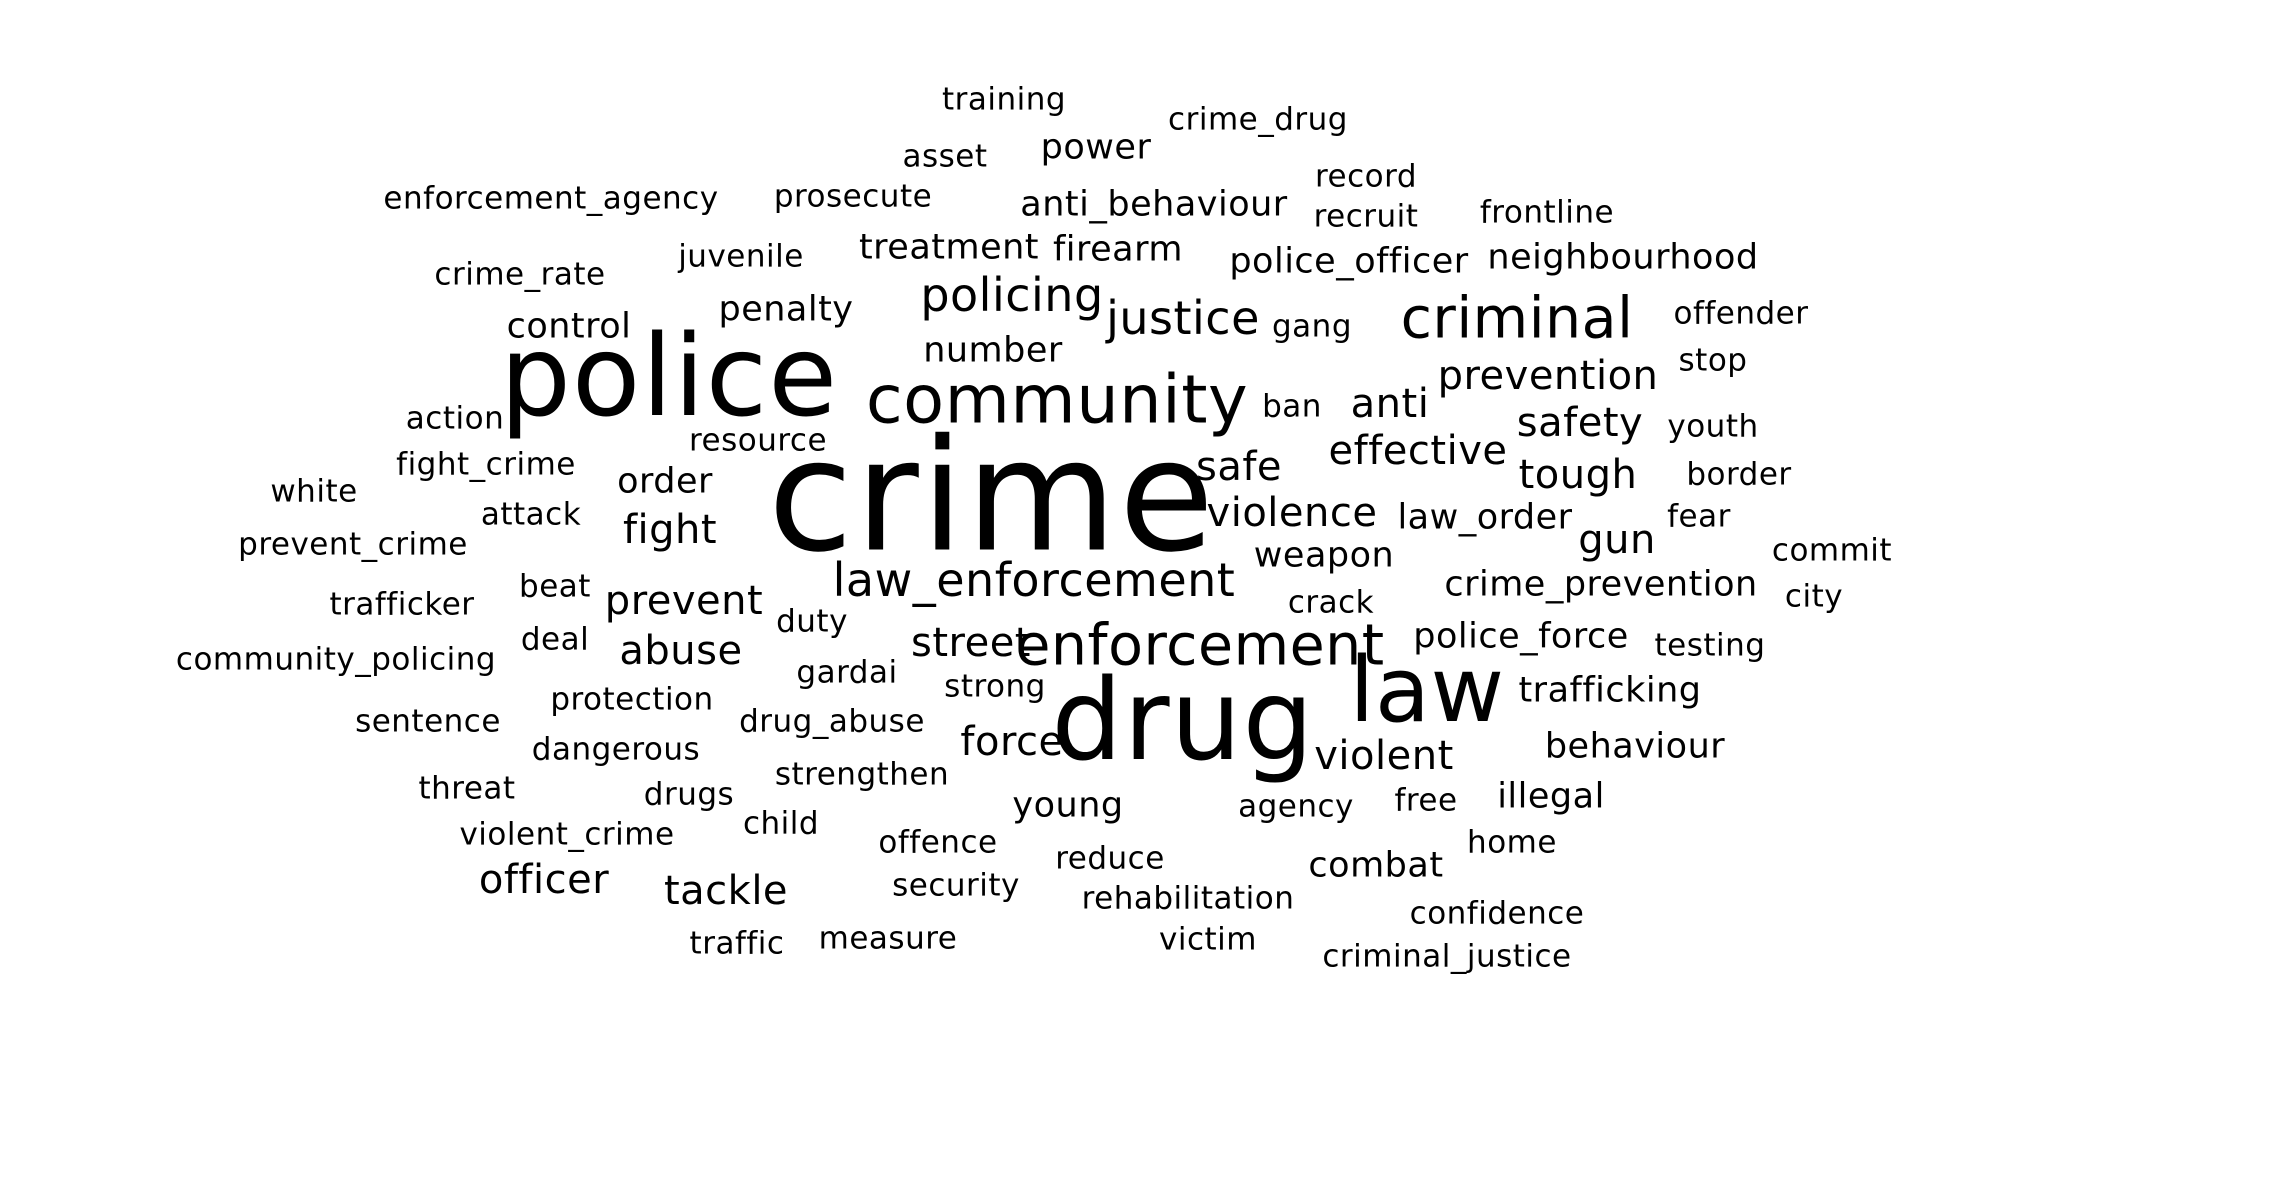  Describe the element at coordinates (1366, 216) in the screenshot. I see `word-recruit: recruit` at that location.